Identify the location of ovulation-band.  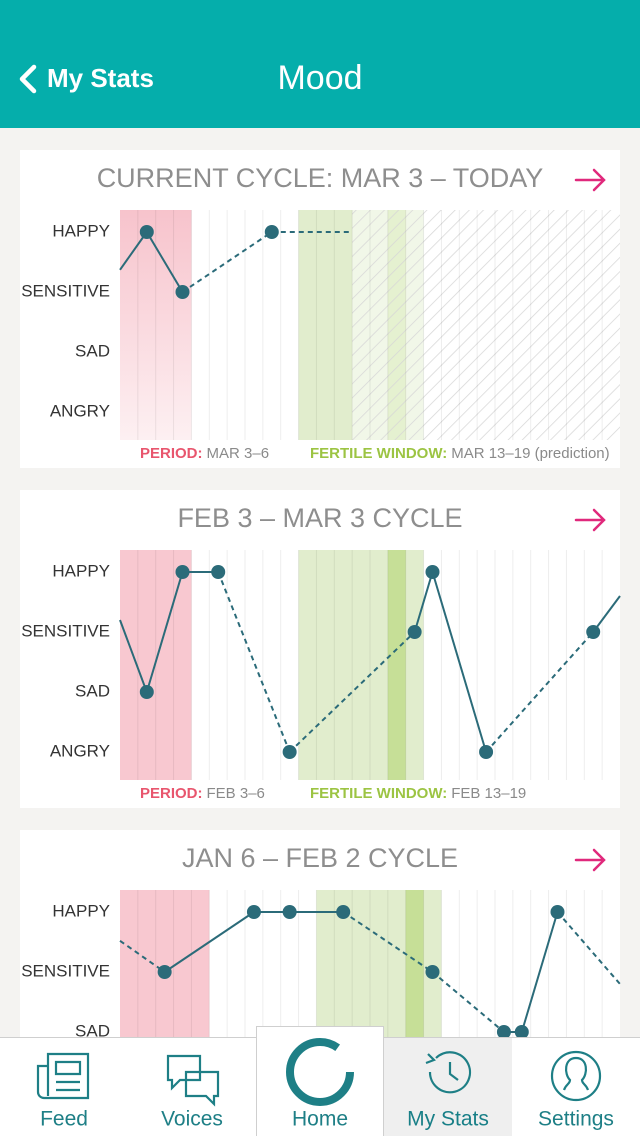
(396, 665).